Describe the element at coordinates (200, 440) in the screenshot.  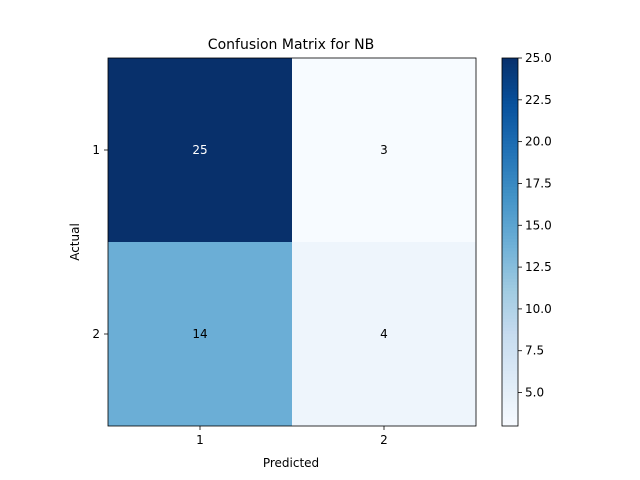
I see `x-tick-label: 1` at that location.